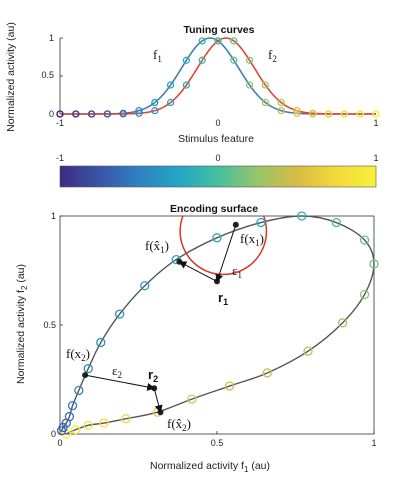 This screenshot has height=487, width=418. I want to click on tuning-ytick-05: 0.5, so click(47, 75).